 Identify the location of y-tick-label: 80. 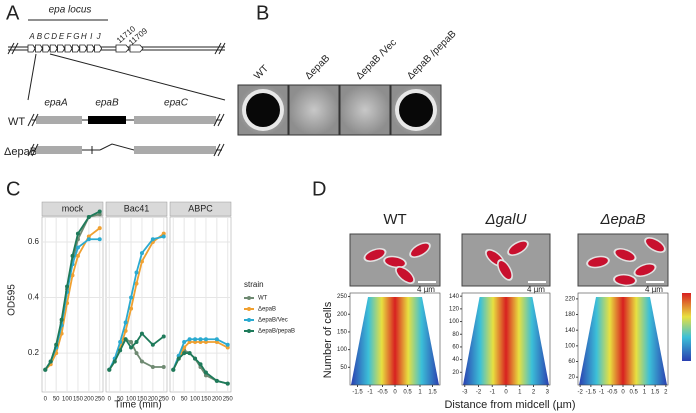
(455, 335).